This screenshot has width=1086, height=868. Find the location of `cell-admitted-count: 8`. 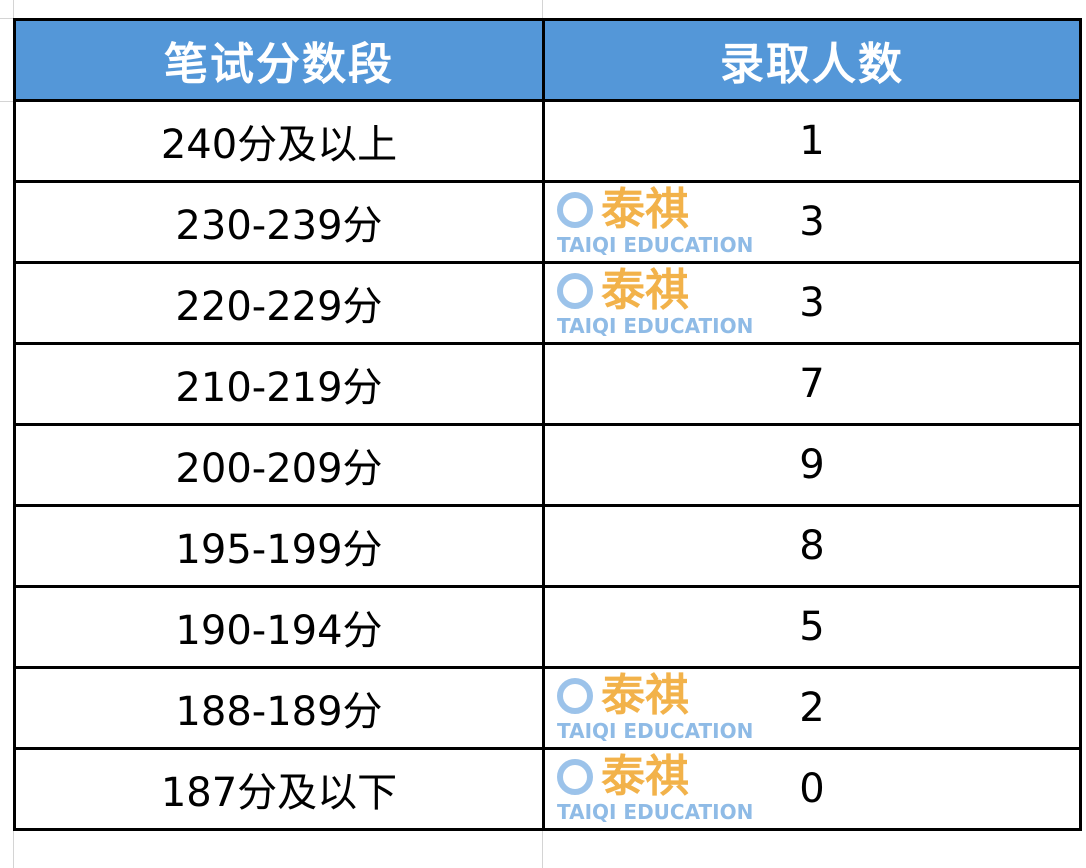

cell-admitted-count: 8 is located at coordinates (812, 546).